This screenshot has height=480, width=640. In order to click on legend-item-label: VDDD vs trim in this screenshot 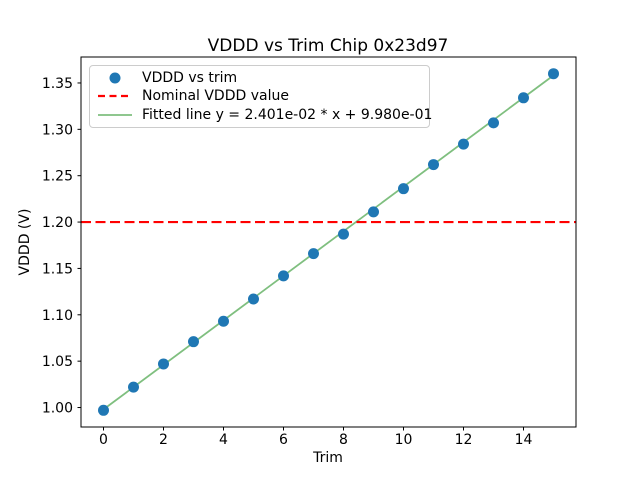, I will do `click(190, 78)`.